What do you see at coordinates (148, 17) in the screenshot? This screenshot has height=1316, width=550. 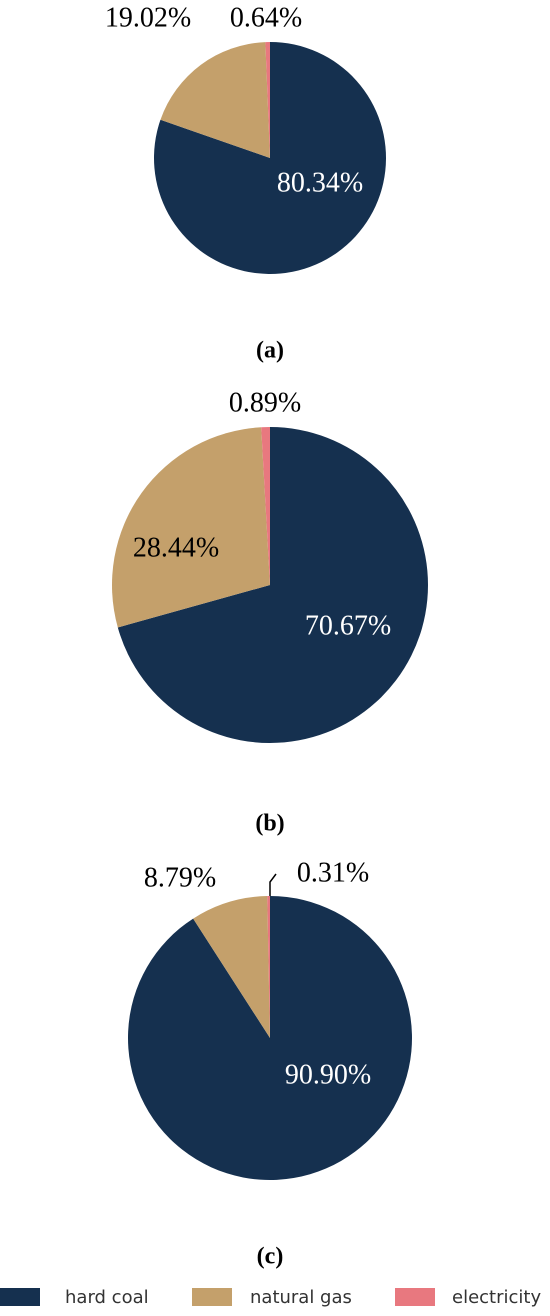 I see `slice-label: 19.02%` at bounding box center [148, 17].